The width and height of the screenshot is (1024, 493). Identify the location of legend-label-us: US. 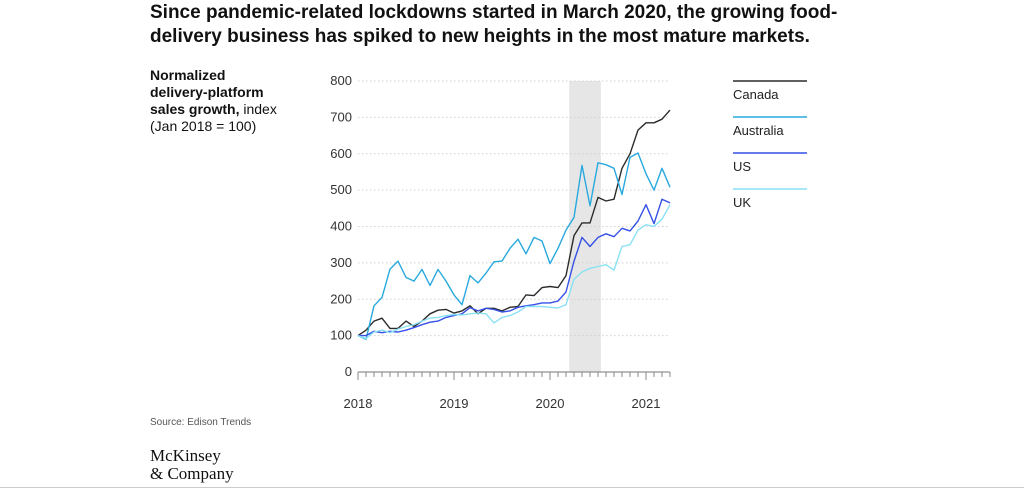
(742, 166).